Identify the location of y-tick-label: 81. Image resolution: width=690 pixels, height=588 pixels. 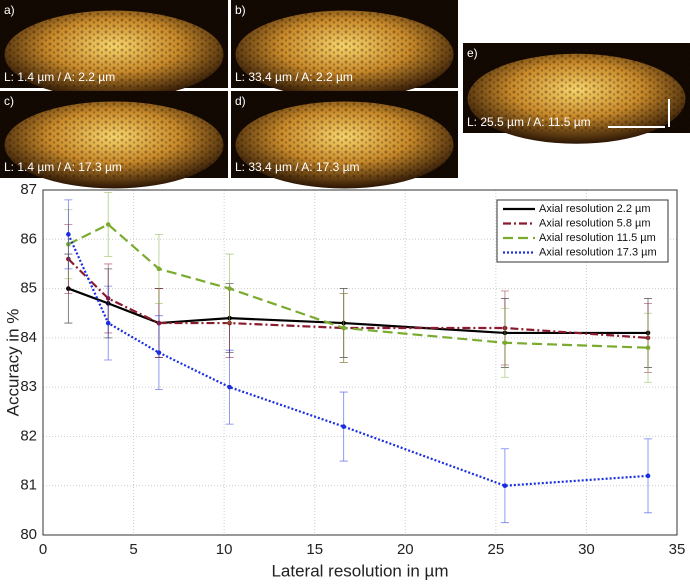
(28, 485).